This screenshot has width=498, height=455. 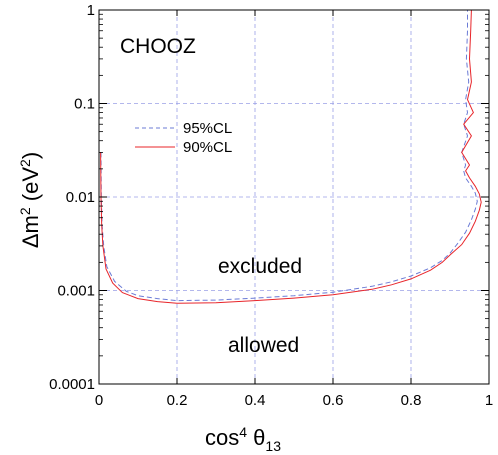 What do you see at coordinates (72, 384) in the screenshot?
I see `y-tick-label: 0.0001` at bounding box center [72, 384].